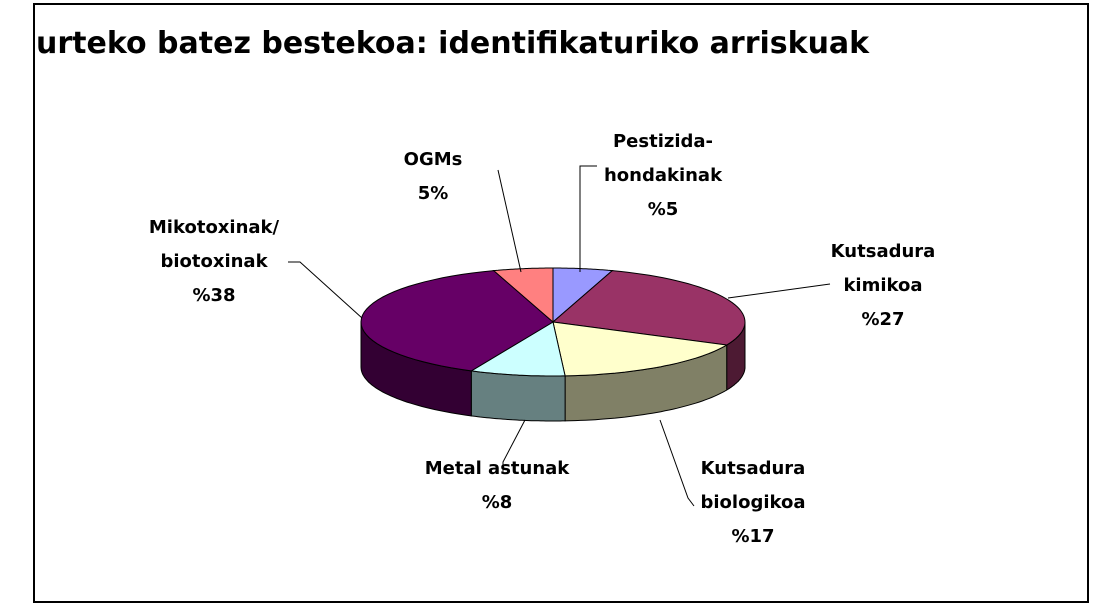  Describe the element at coordinates (214, 295) in the screenshot. I see `value-label: %38` at that location.